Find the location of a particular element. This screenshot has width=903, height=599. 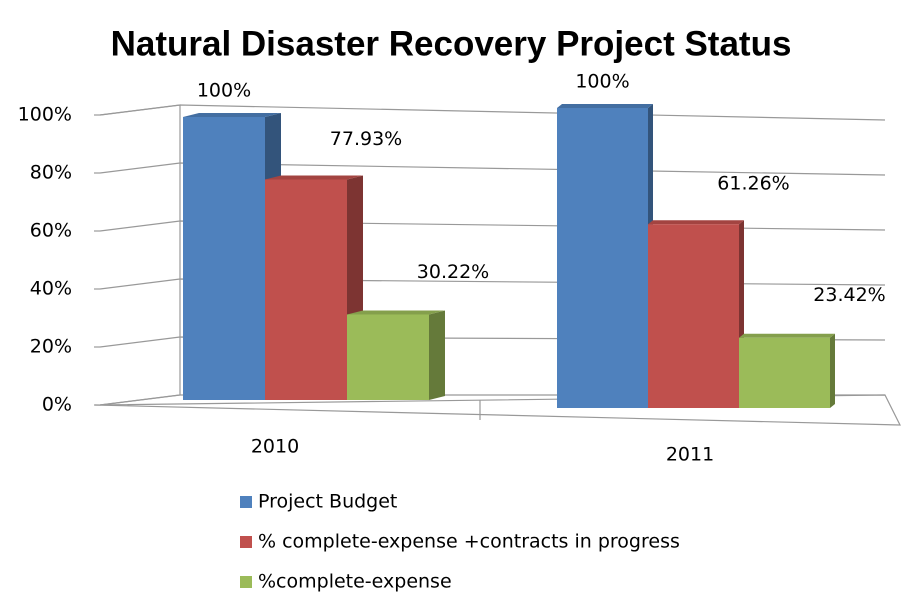

y-tick-label: 100% is located at coordinates (45, 115).